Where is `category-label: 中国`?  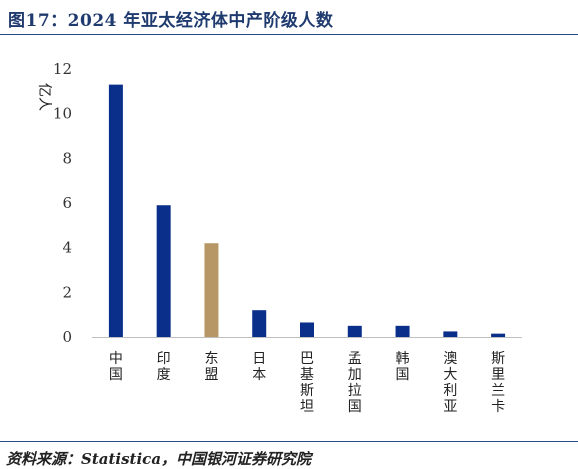
category-label: 中国 is located at coordinates (116, 367).